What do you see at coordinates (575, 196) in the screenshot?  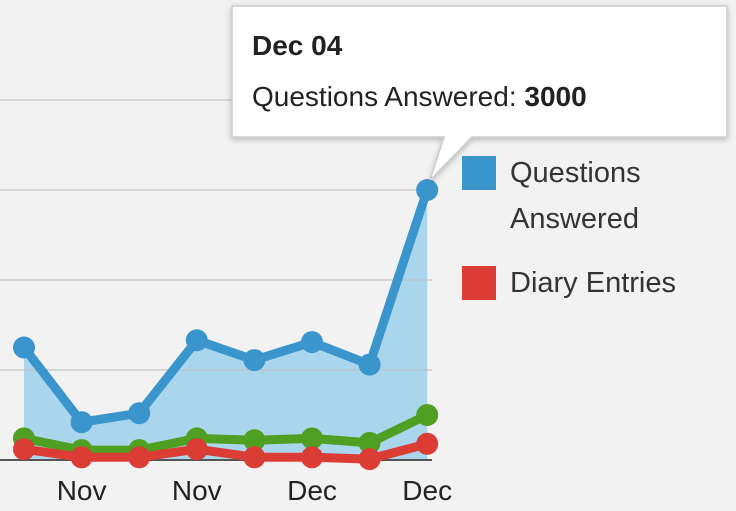 I see `legend-label: Questions Answered` at bounding box center [575, 196].